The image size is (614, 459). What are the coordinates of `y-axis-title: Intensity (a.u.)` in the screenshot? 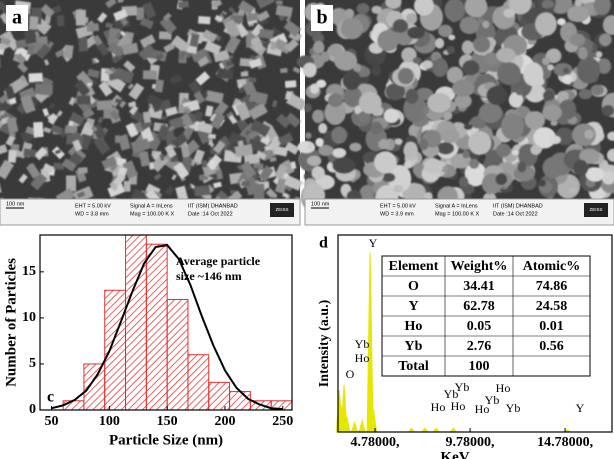 It's located at (324, 343).